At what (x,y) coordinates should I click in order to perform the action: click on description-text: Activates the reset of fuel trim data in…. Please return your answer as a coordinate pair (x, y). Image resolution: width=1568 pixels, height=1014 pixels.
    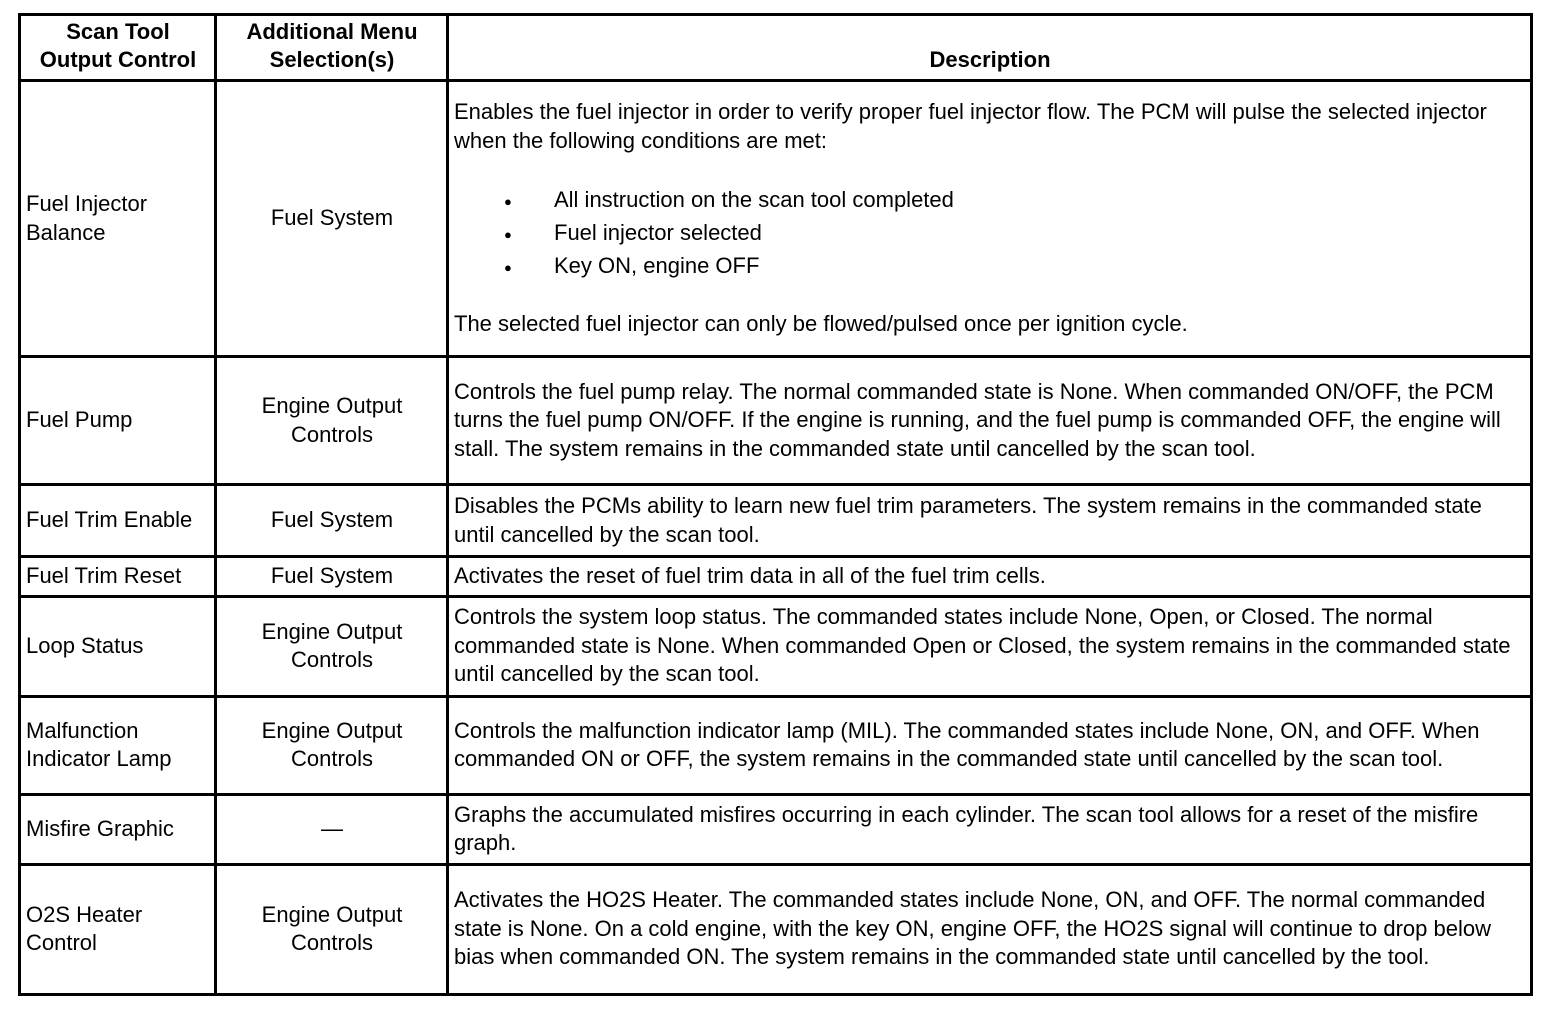
    Looking at the image, I should click on (750, 575).